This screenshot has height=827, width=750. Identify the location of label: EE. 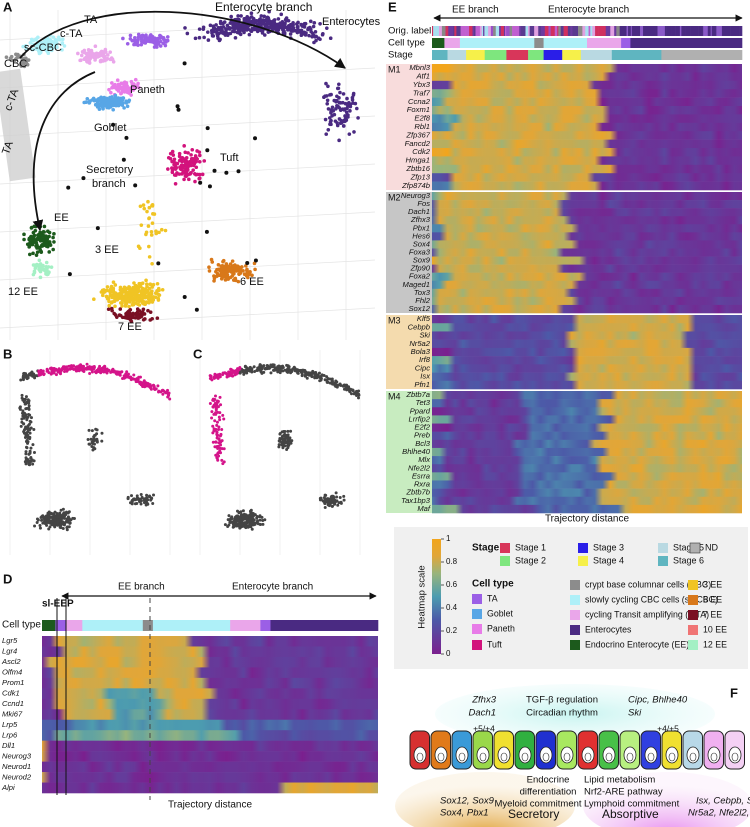
(61, 218).